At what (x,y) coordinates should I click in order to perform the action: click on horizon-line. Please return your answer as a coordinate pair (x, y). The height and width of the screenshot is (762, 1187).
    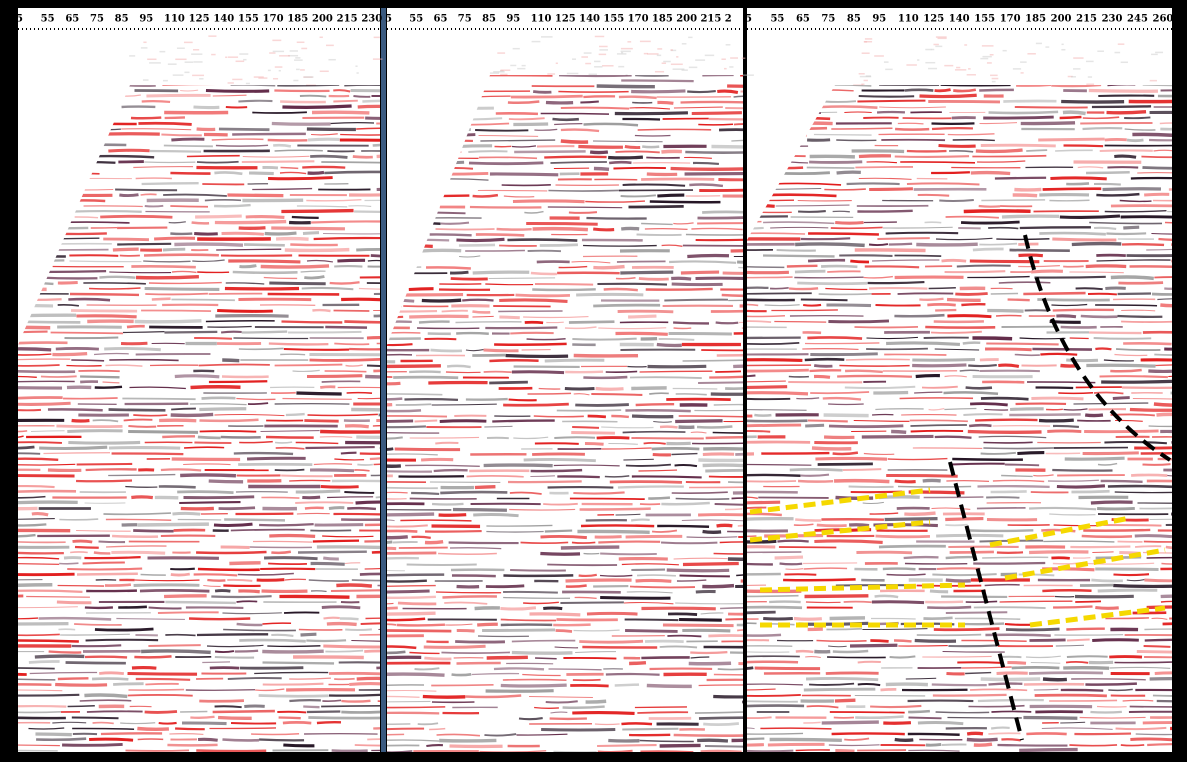
    Looking at the image, I should click on (1097, 616).